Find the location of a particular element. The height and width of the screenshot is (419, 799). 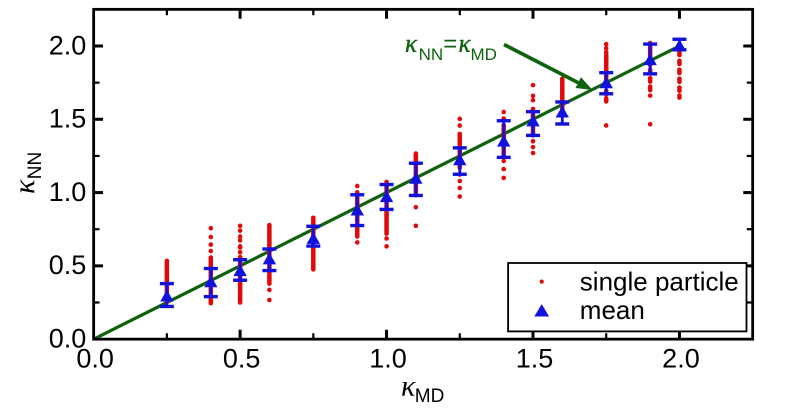

svg-text: single particle is located at coordinates (659, 282).